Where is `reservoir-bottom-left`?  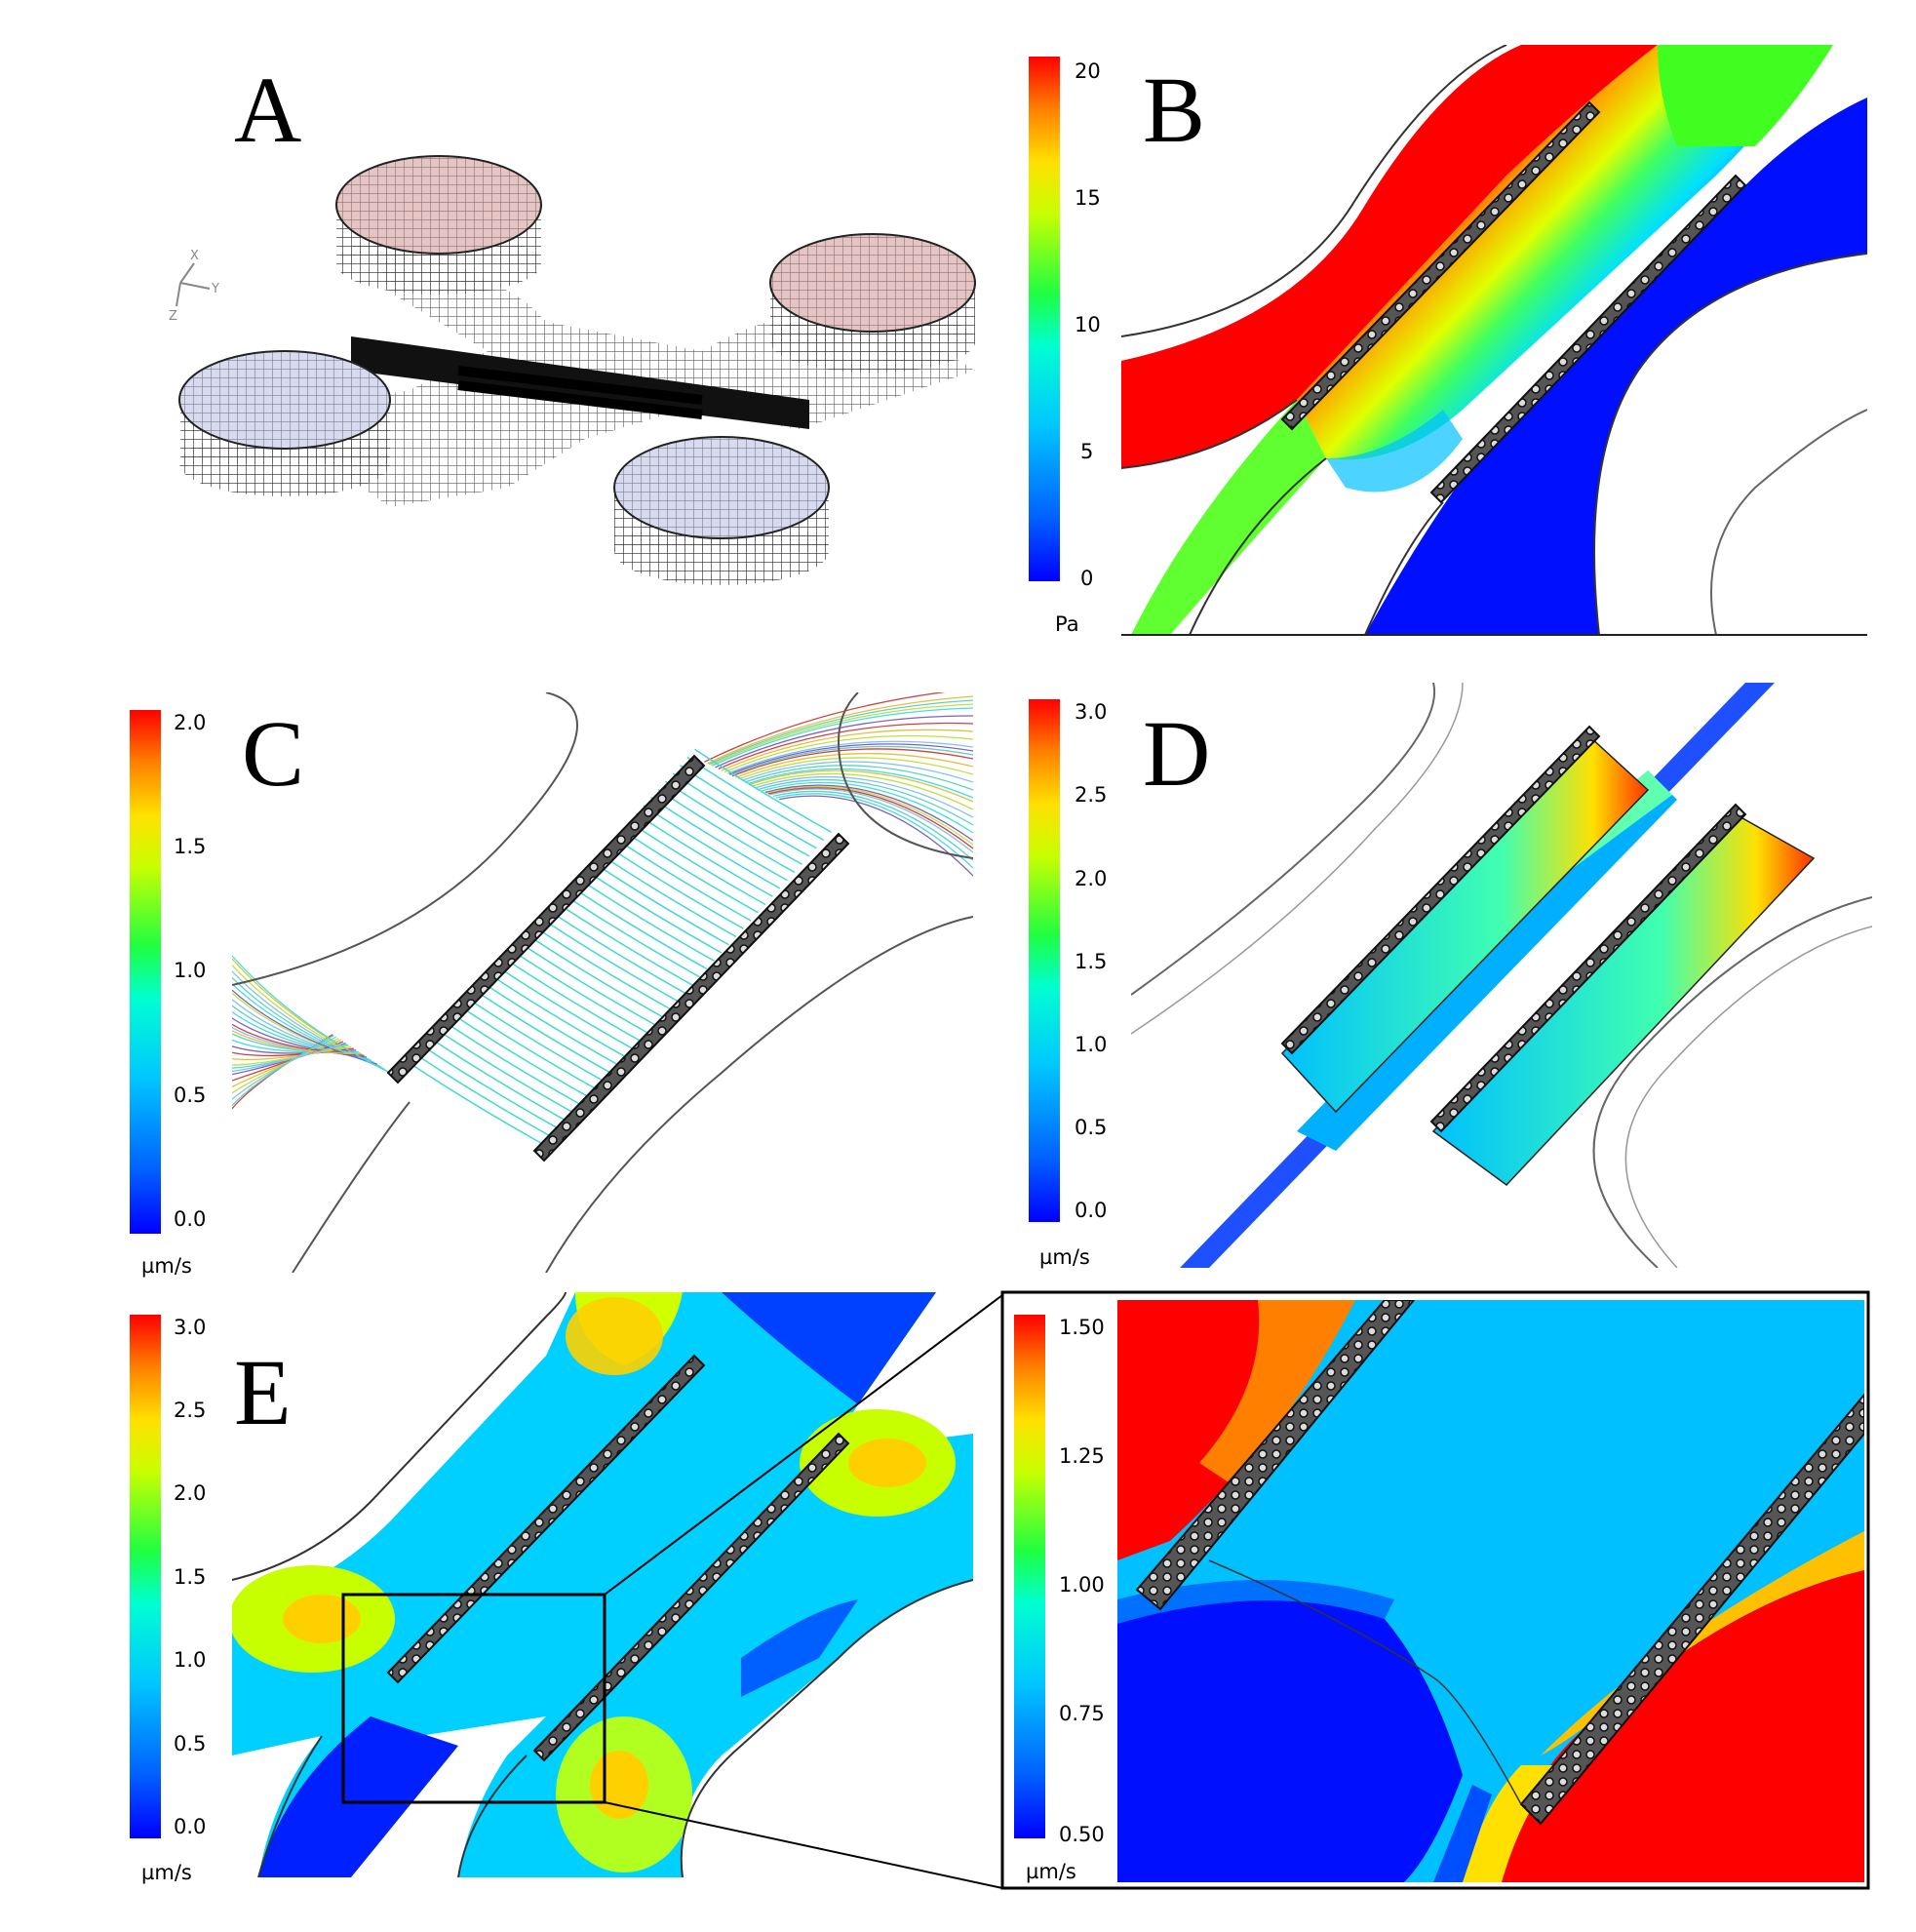
reservoir-bottom-left is located at coordinates (284, 423).